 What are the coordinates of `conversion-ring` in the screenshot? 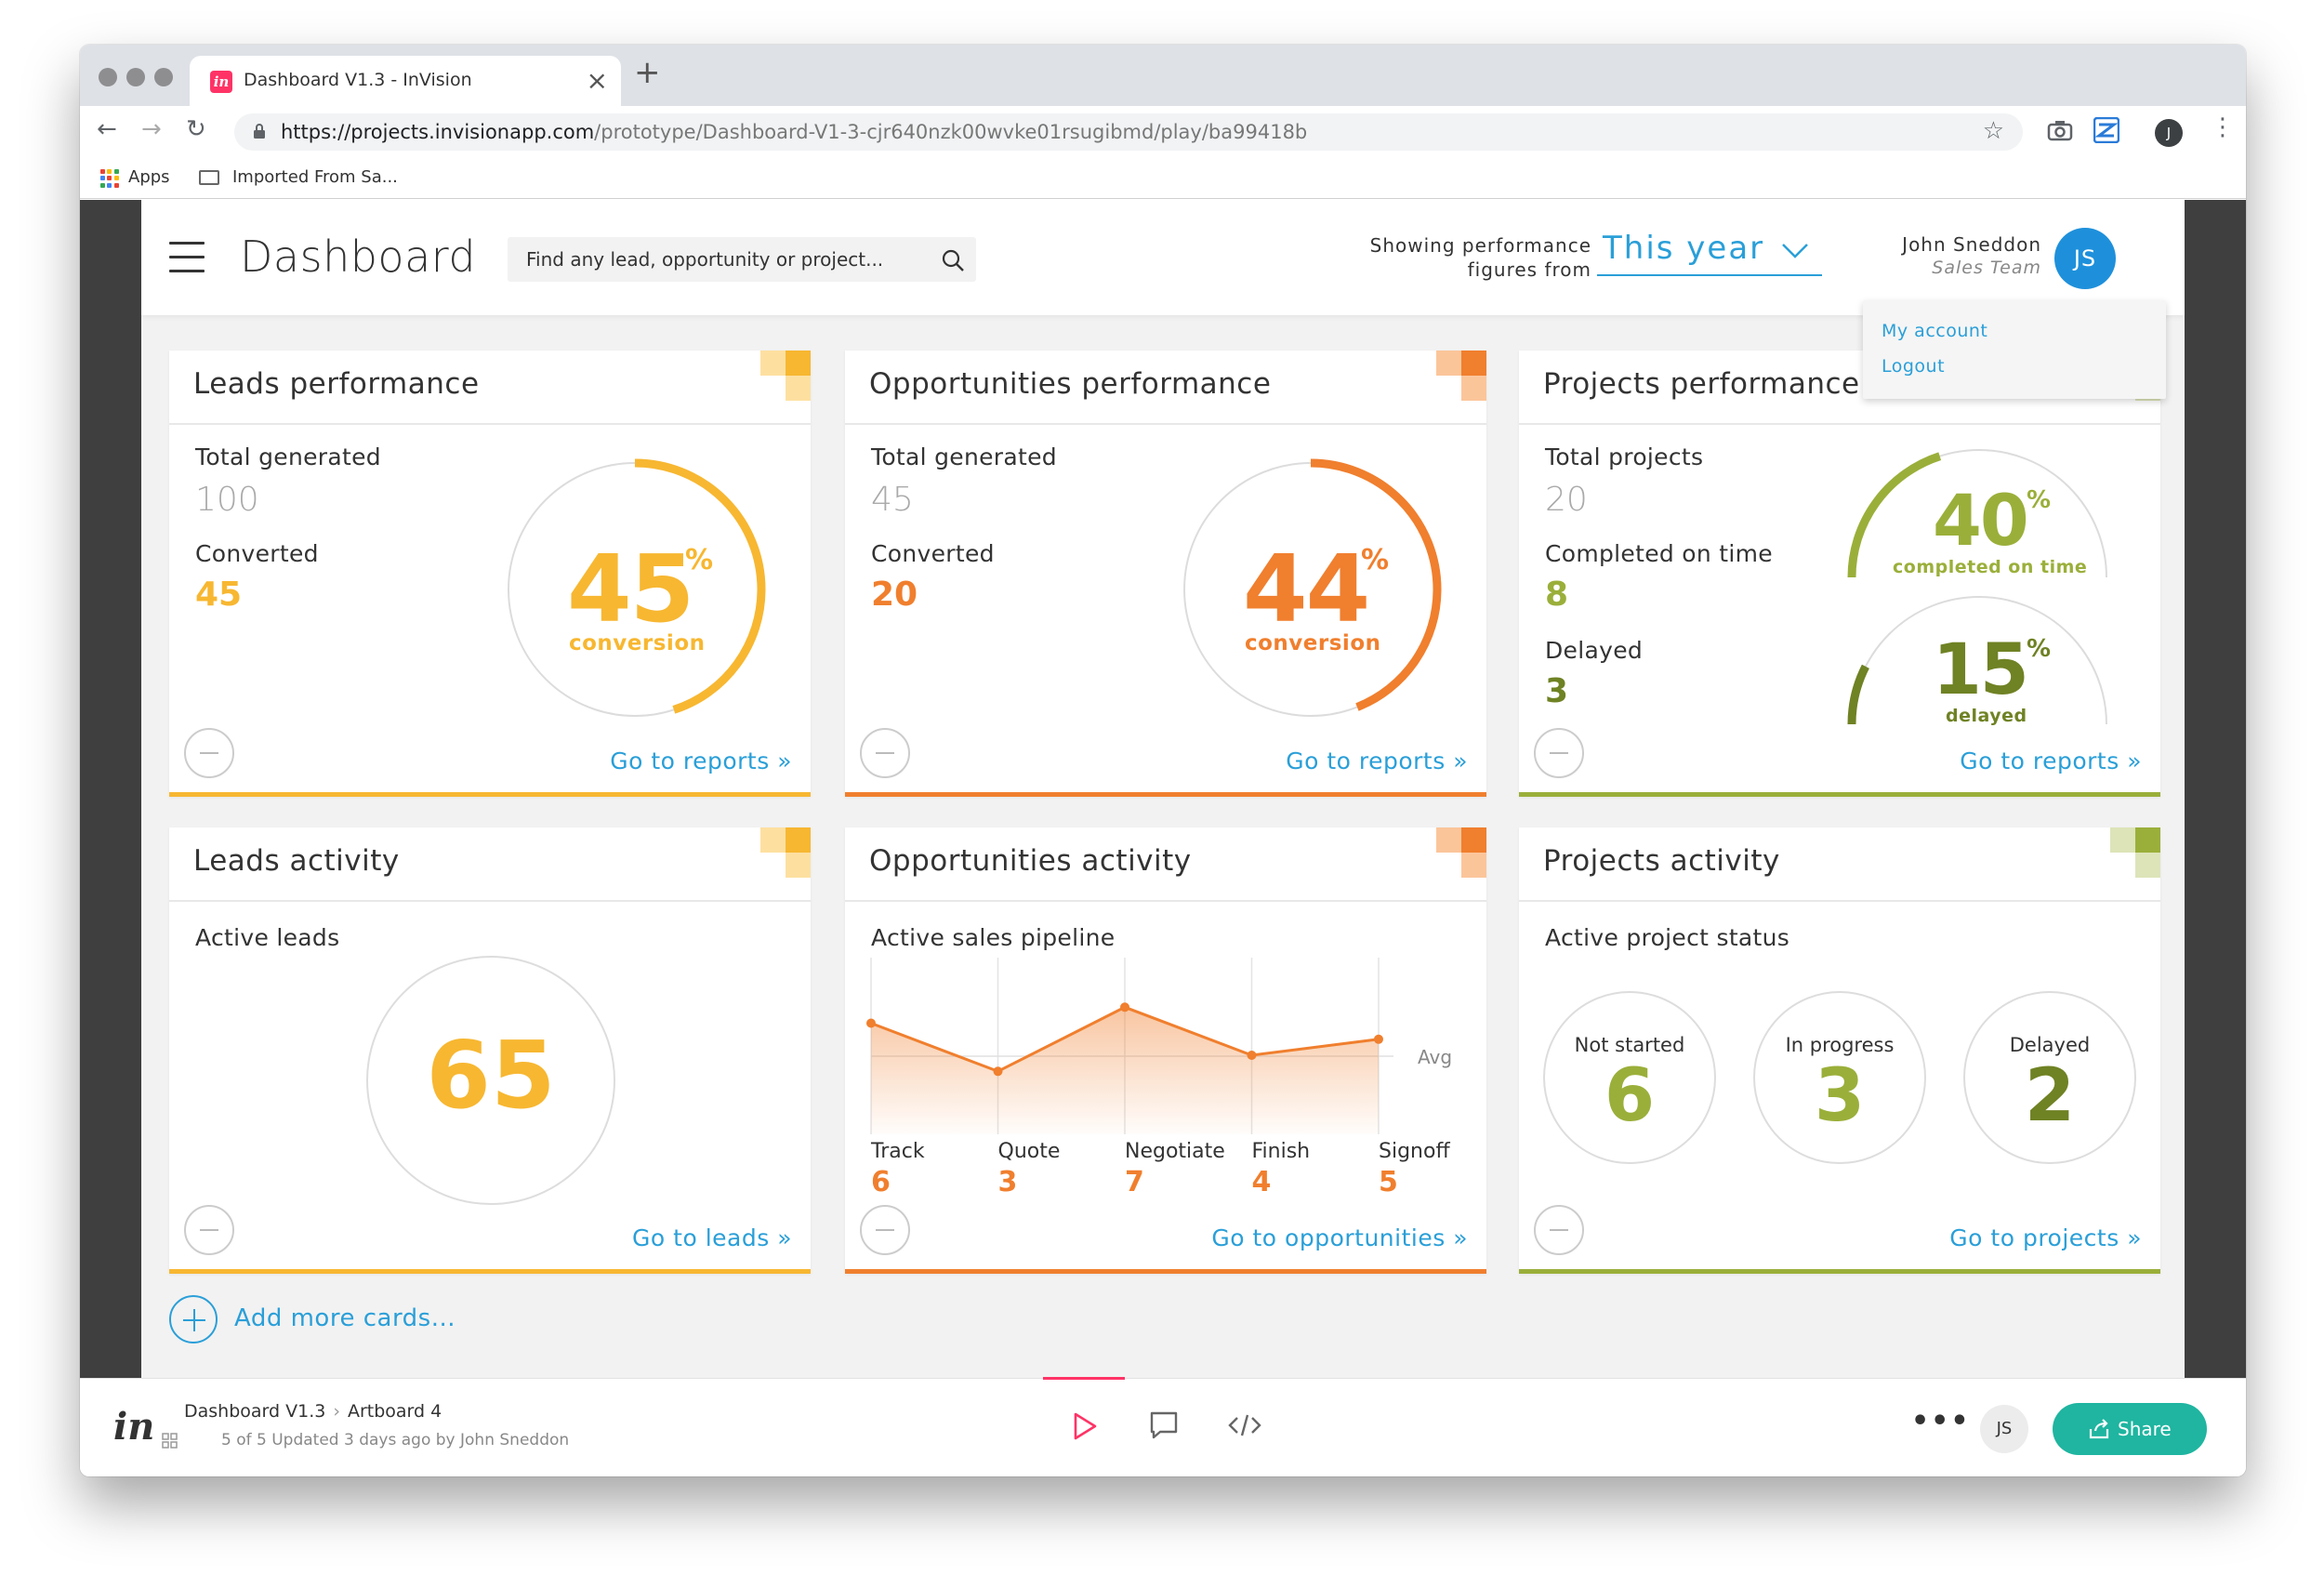 It's located at (1311, 589).